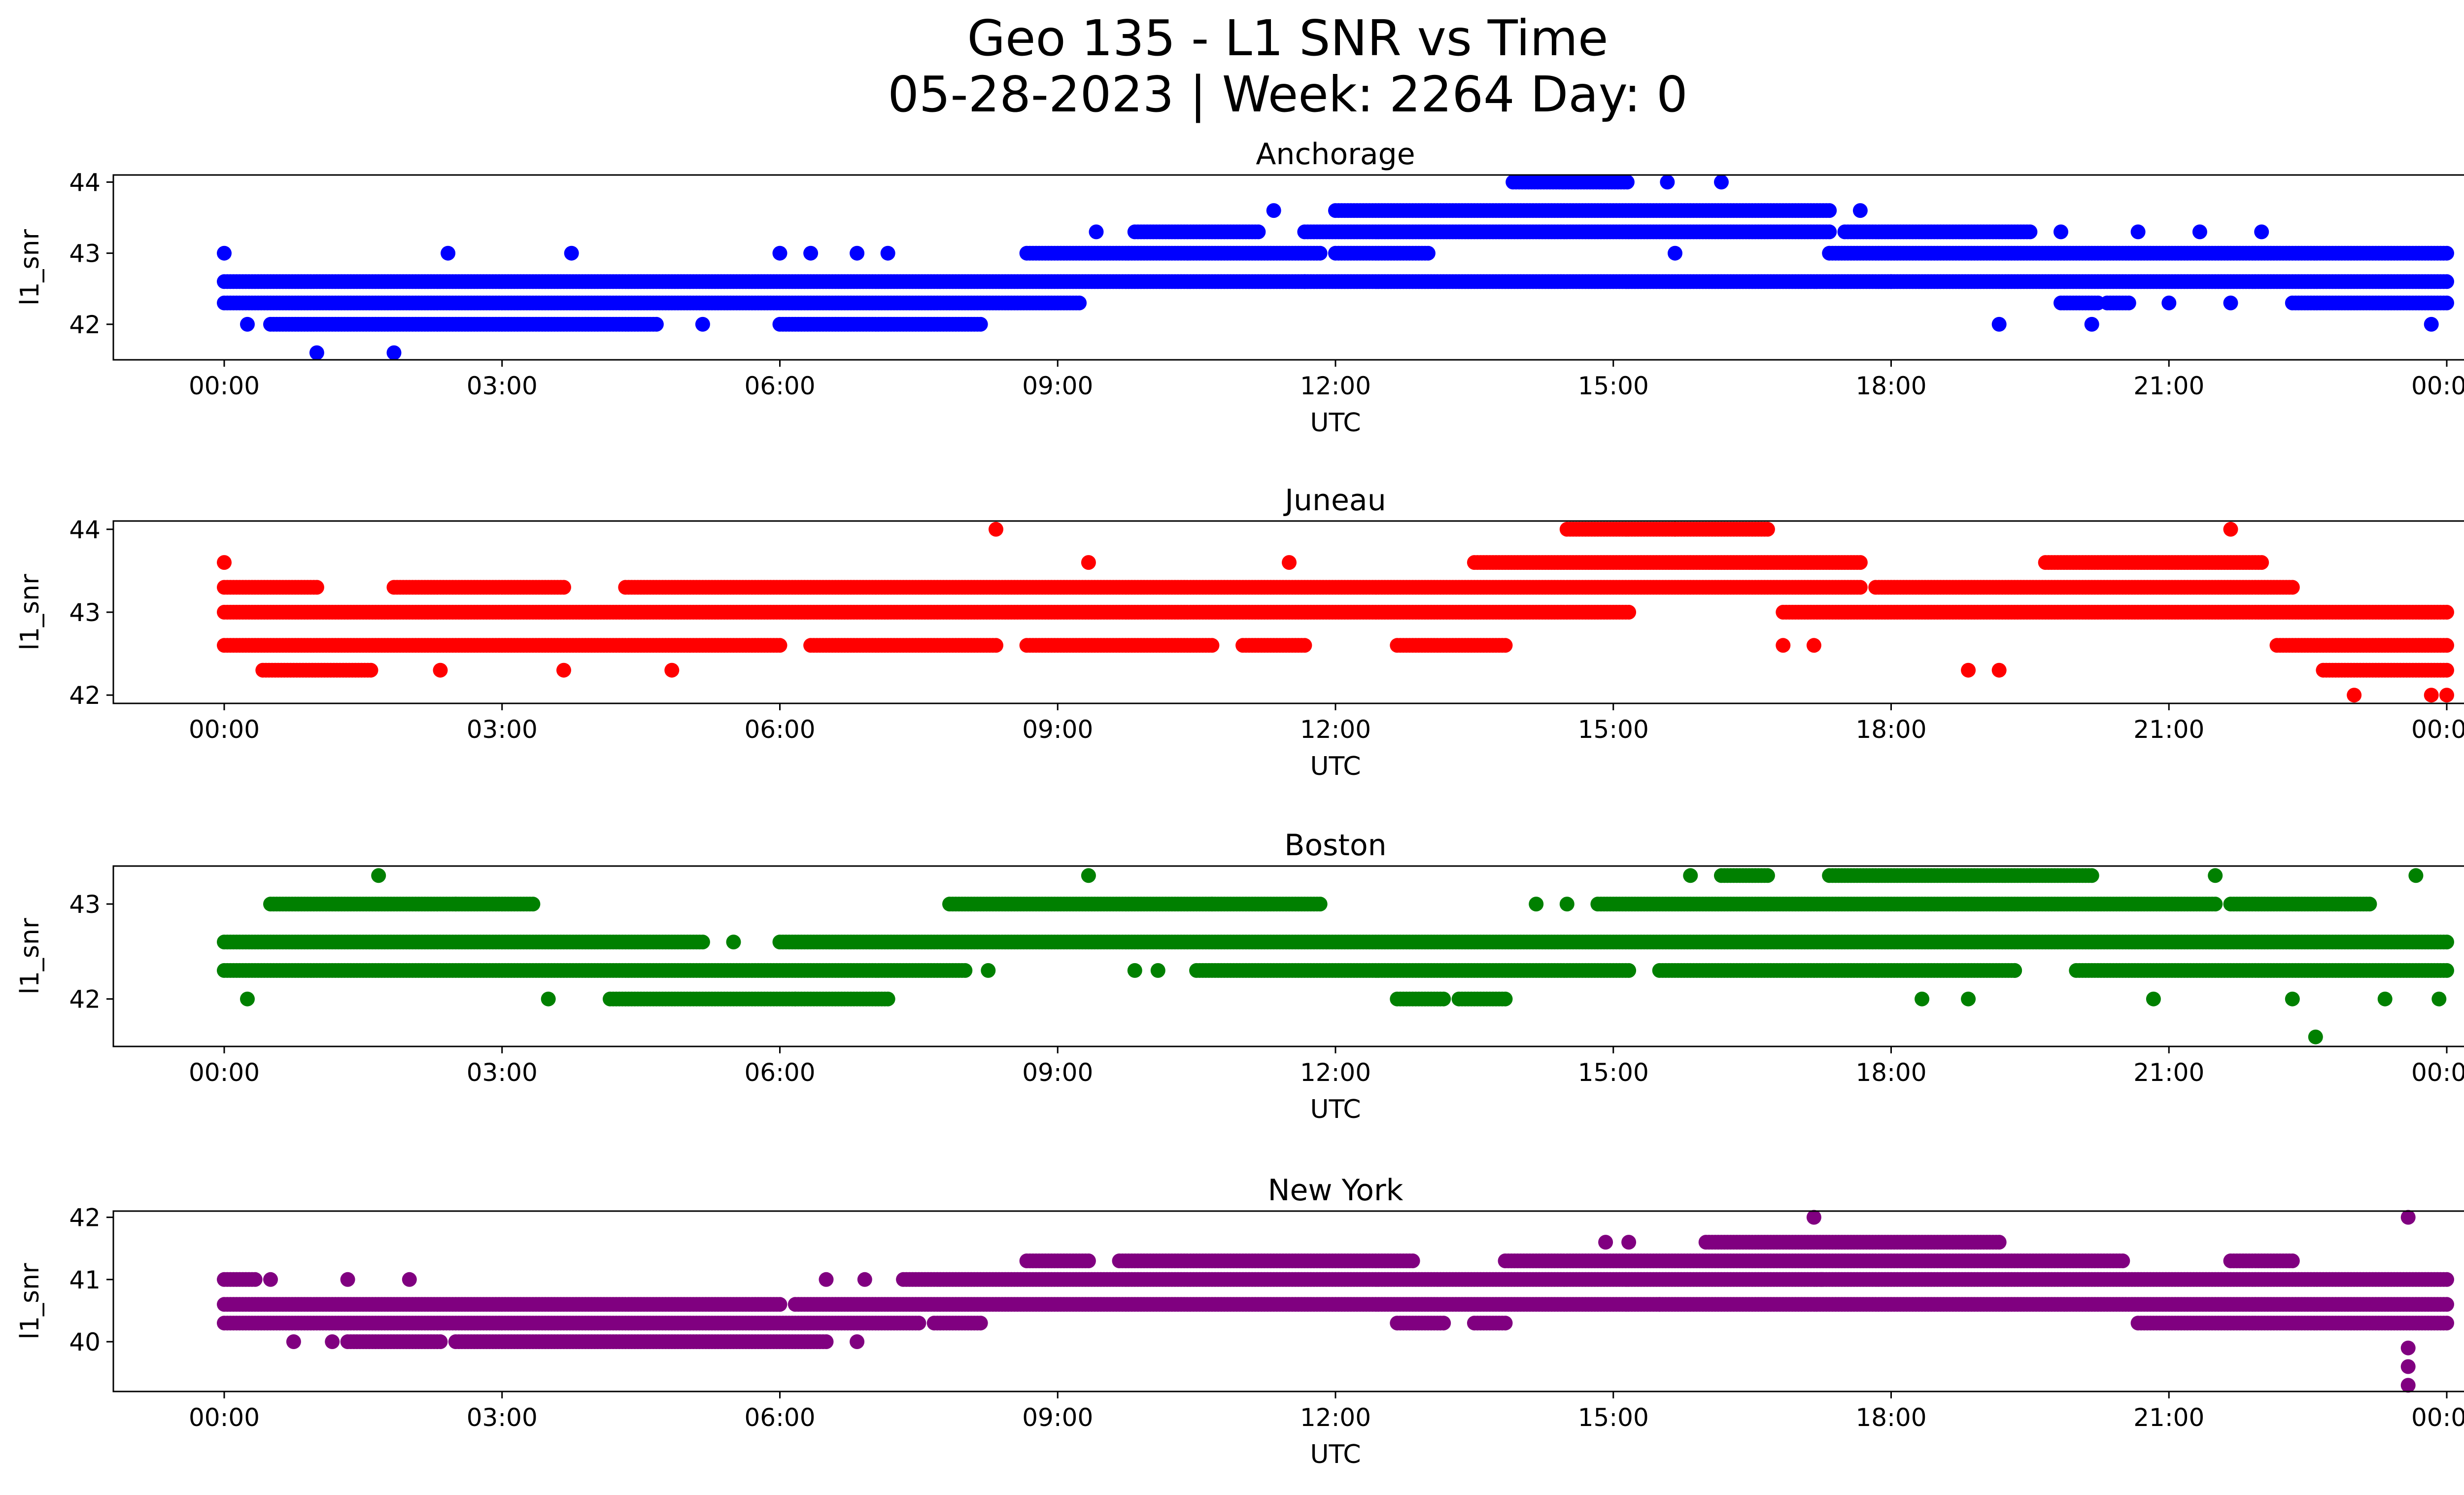  What do you see at coordinates (85, 695) in the screenshot?
I see `y-tick-label: 42` at bounding box center [85, 695].